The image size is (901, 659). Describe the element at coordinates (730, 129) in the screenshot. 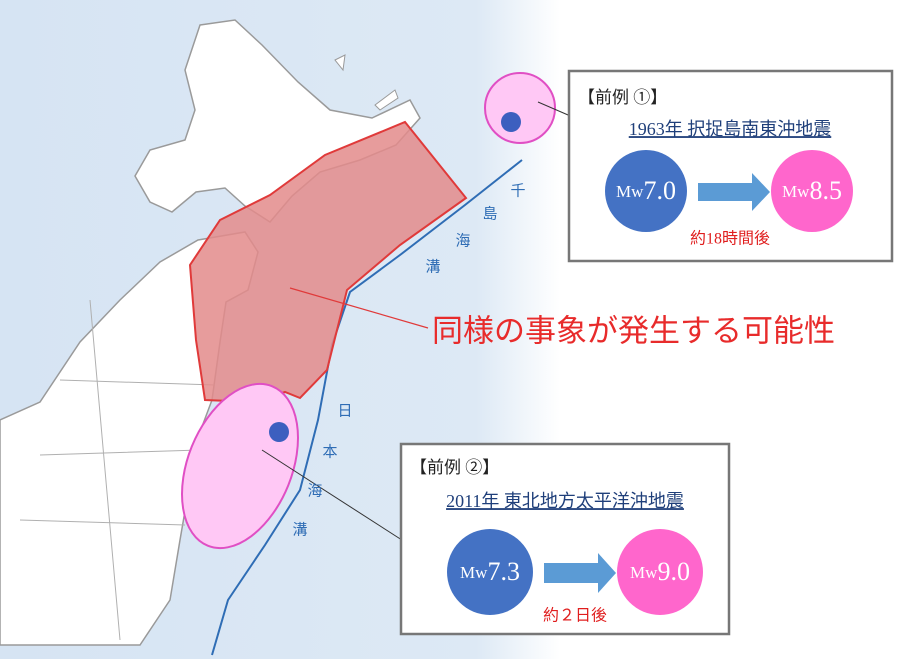

I see `box-title: 1963年 択捉島南東沖地震` at that location.